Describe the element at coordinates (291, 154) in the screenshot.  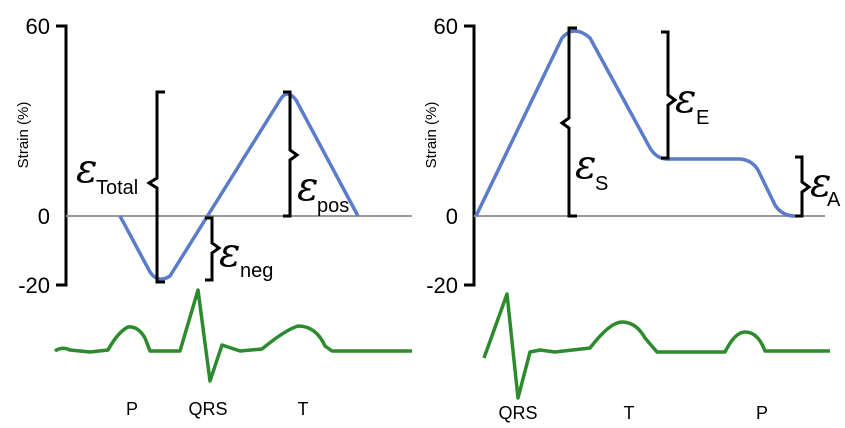
I see `left-pos-brace` at that location.